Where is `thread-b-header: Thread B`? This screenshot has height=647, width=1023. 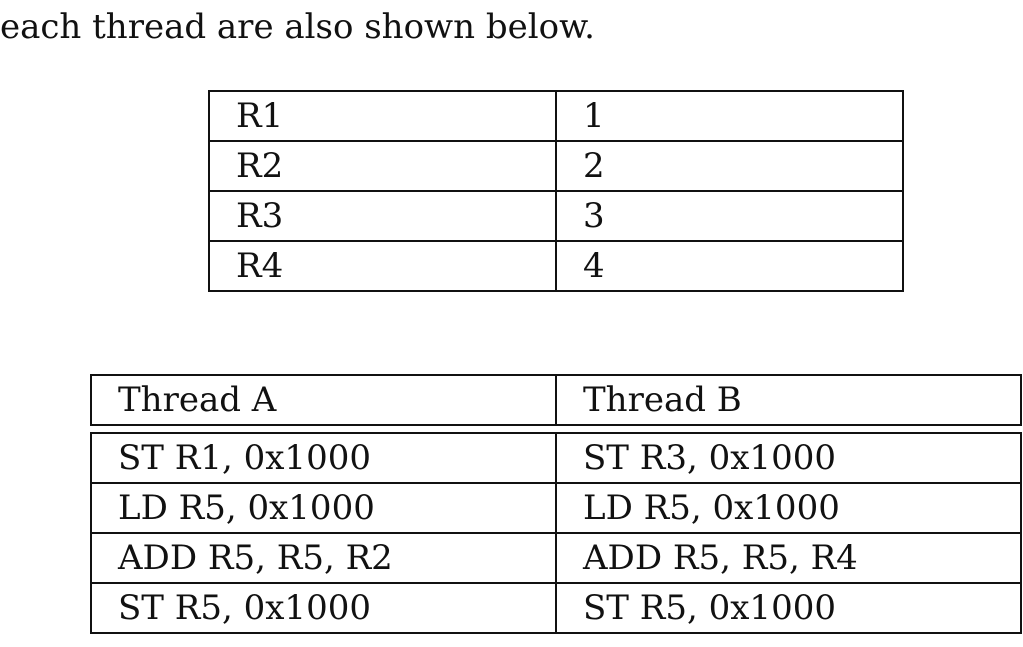 thread-b-header: Thread B is located at coordinates (788, 400).